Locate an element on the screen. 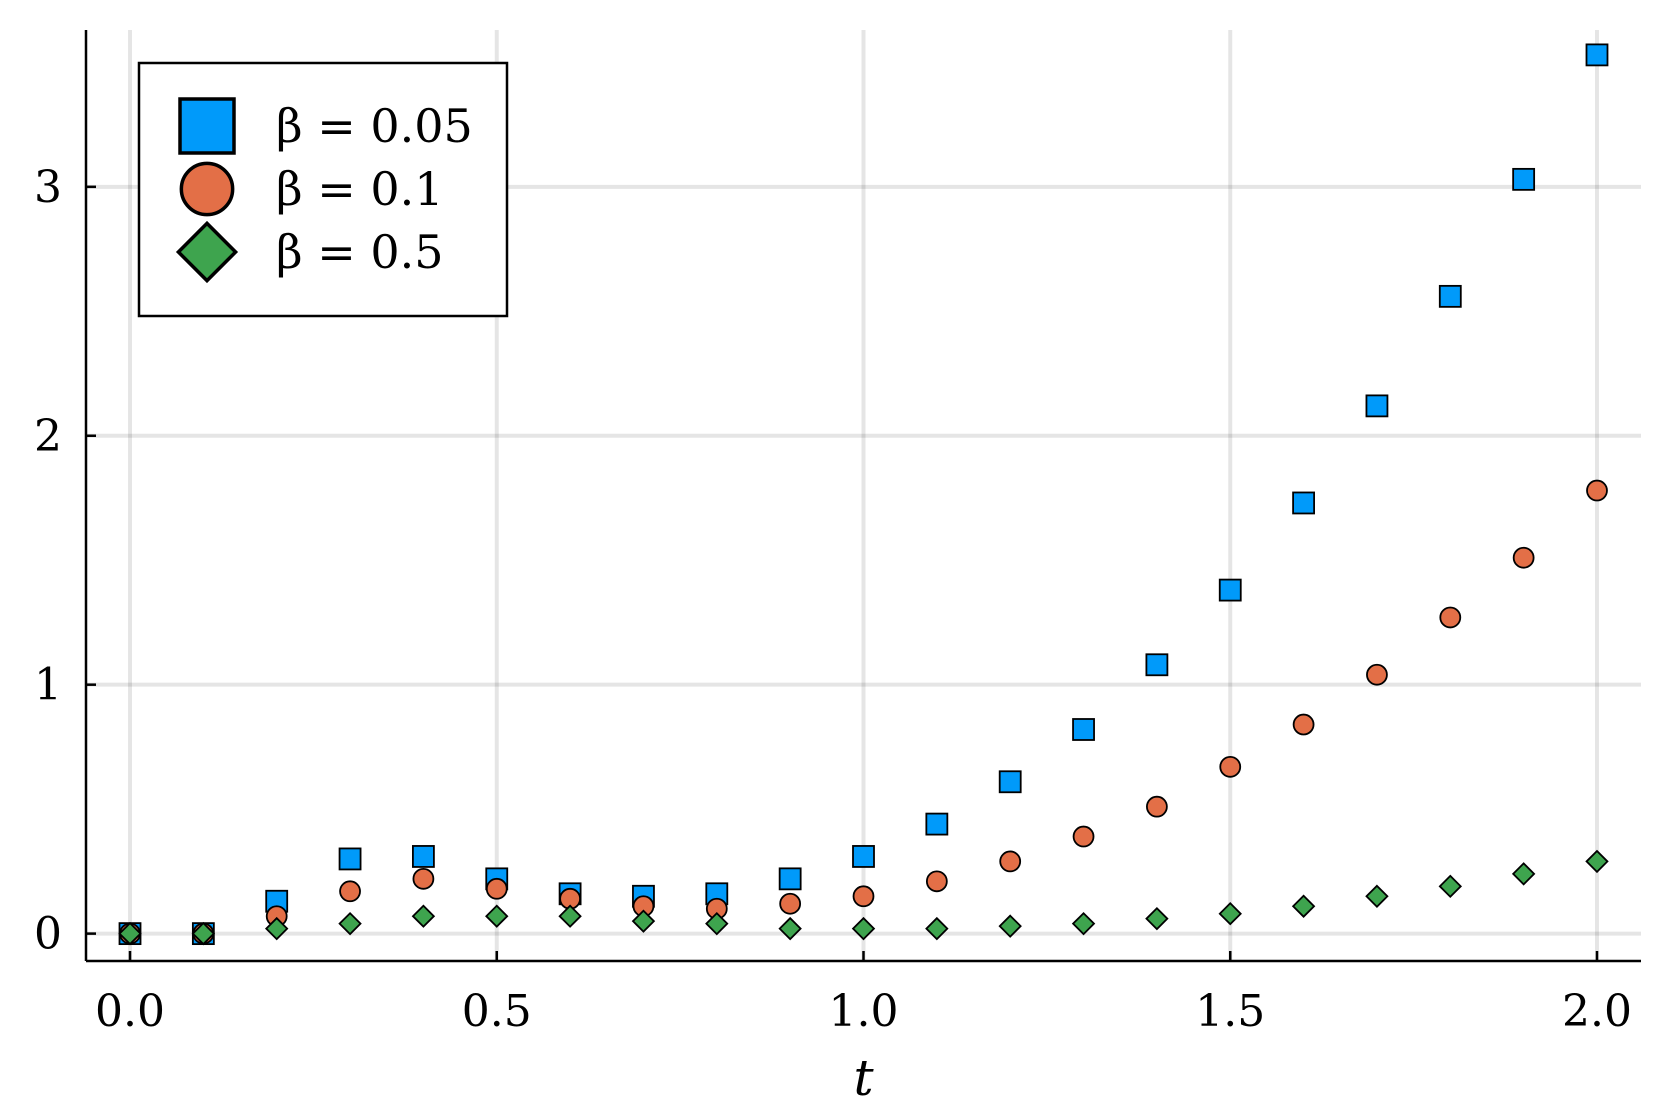  x-axis-label: t is located at coordinates (863, 1078).